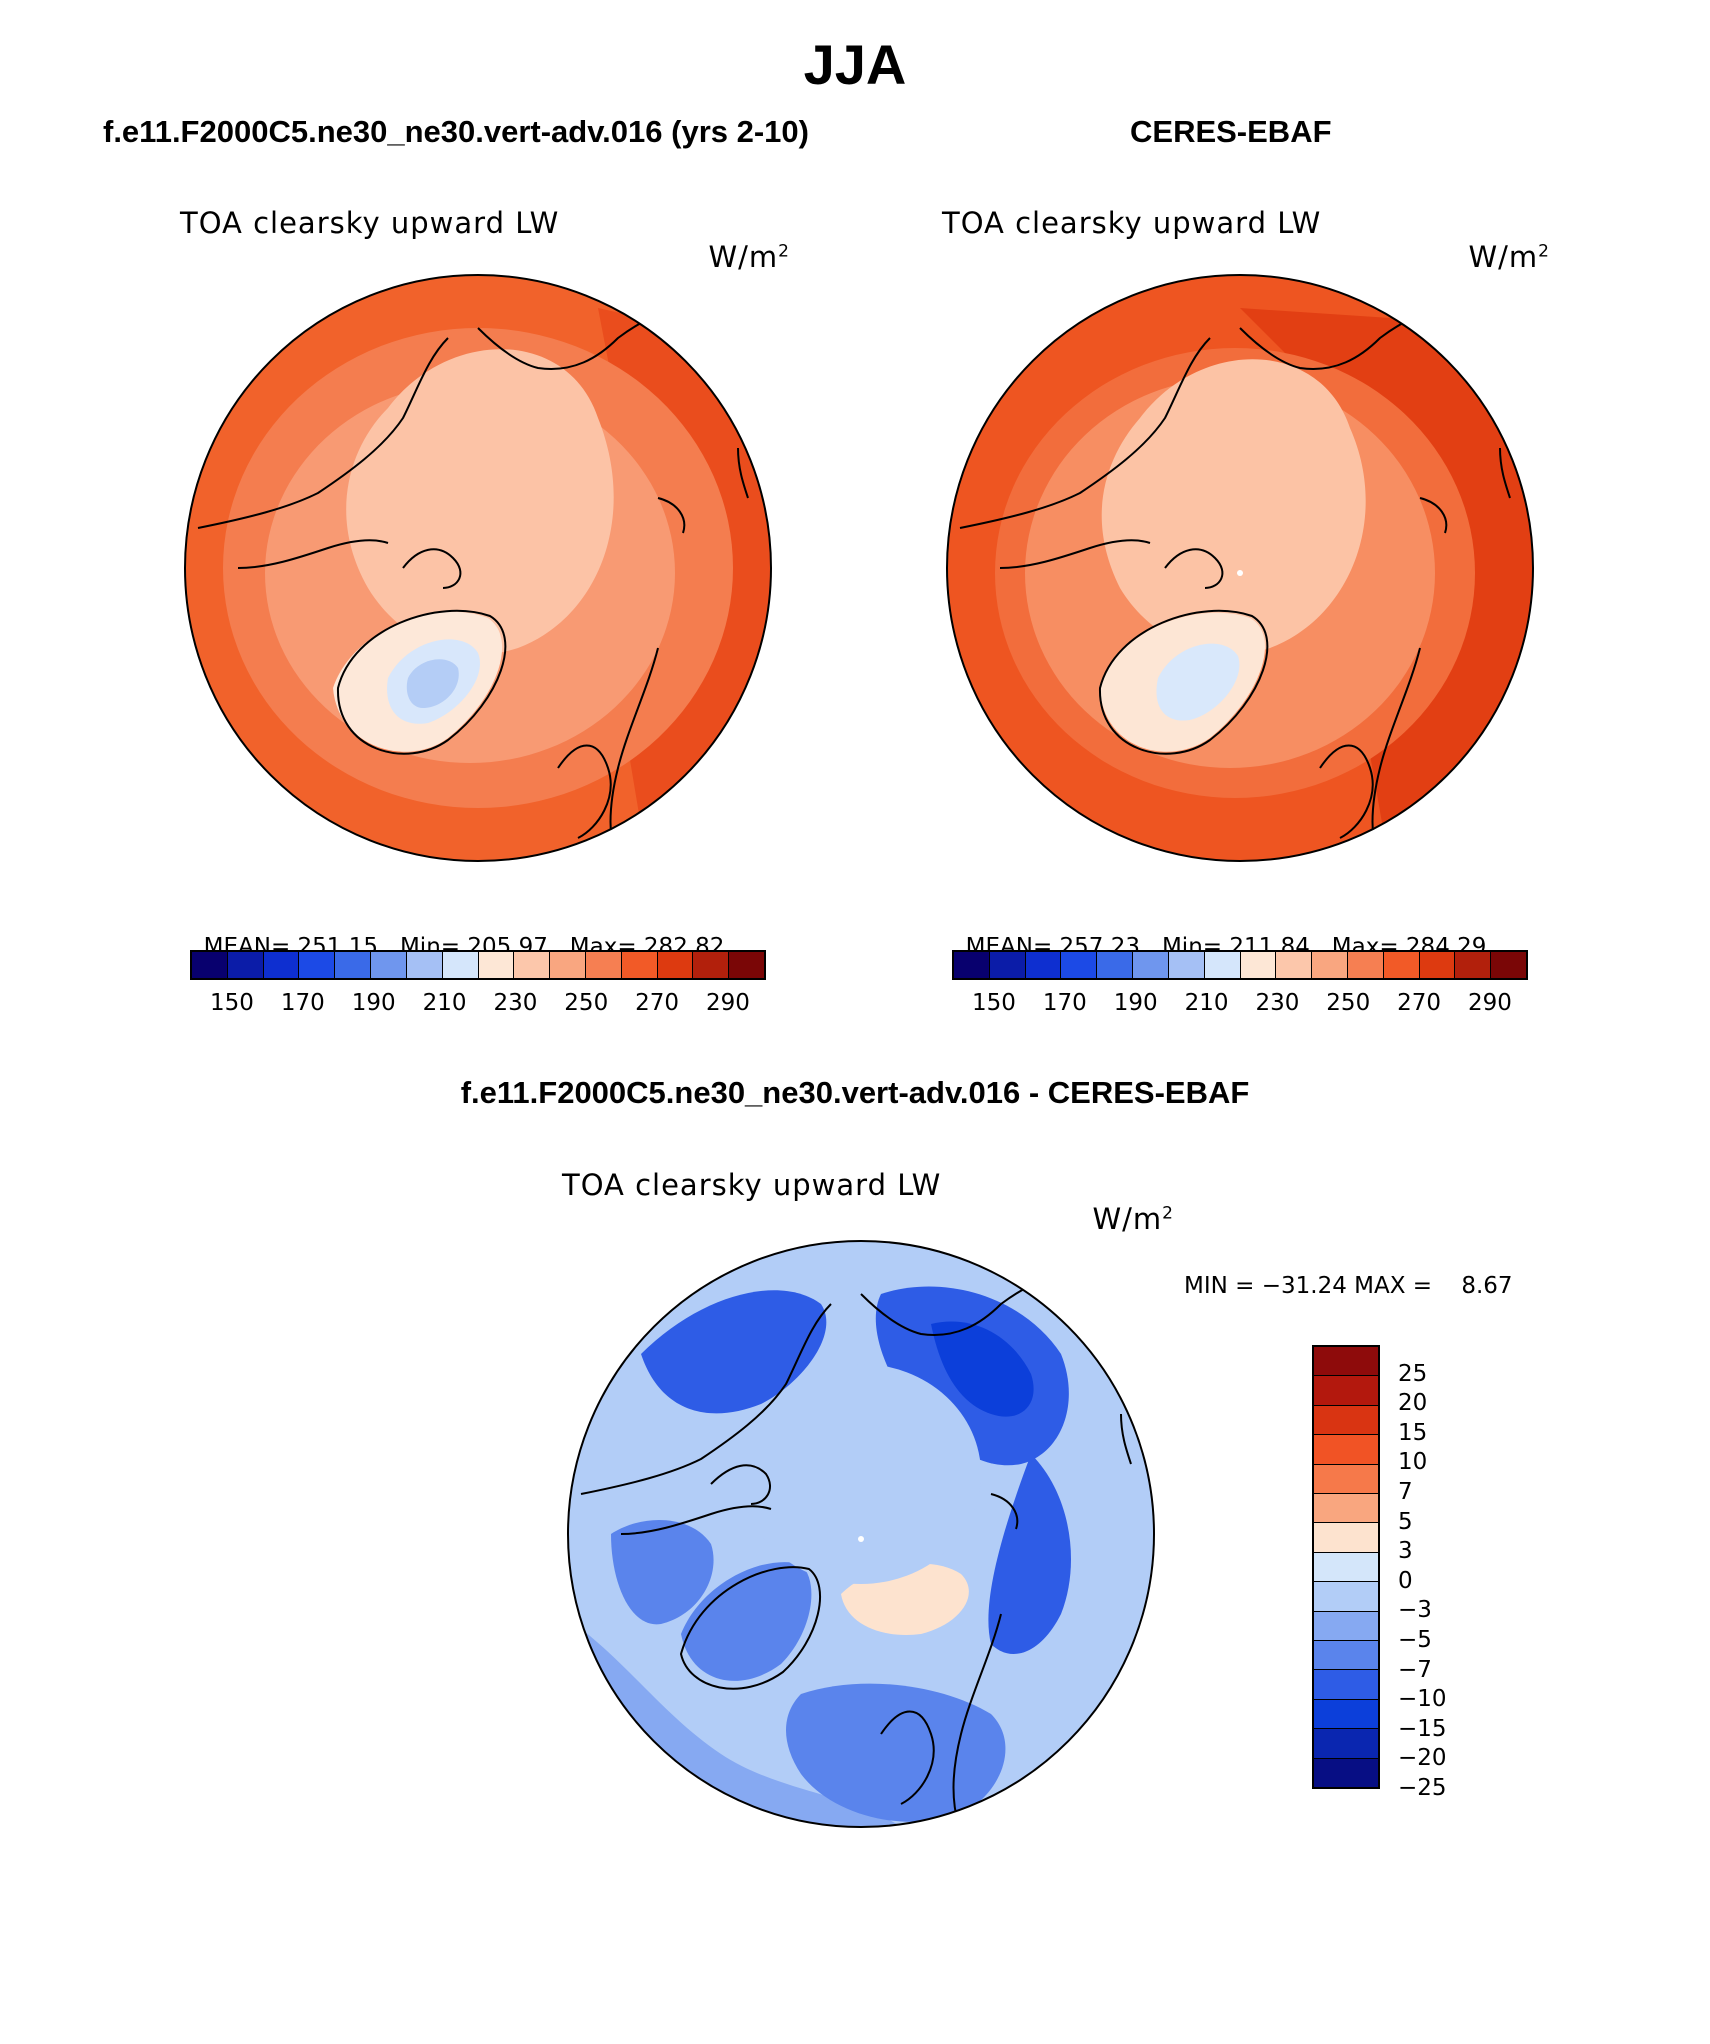  Describe the element at coordinates (1415, 1640) in the screenshot. I see `diff-colorbar-label: −5` at that location.